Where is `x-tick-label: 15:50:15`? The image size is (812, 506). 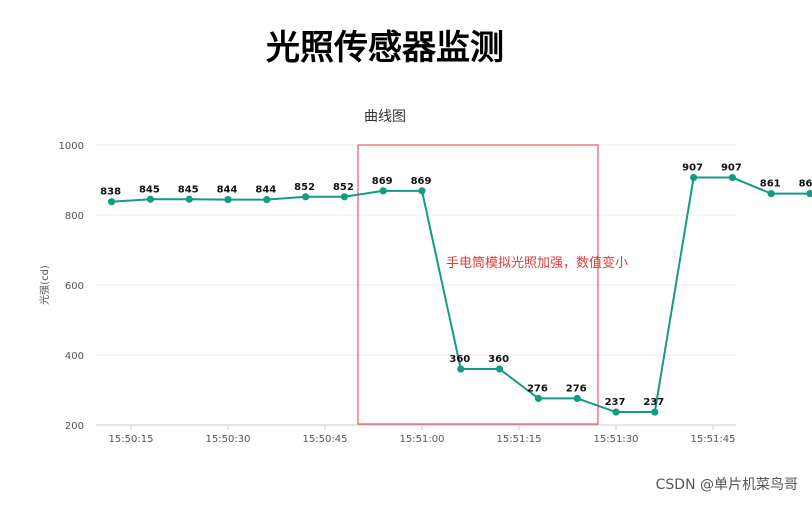
x-tick-label: 15:50:15 is located at coordinates (131, 439).